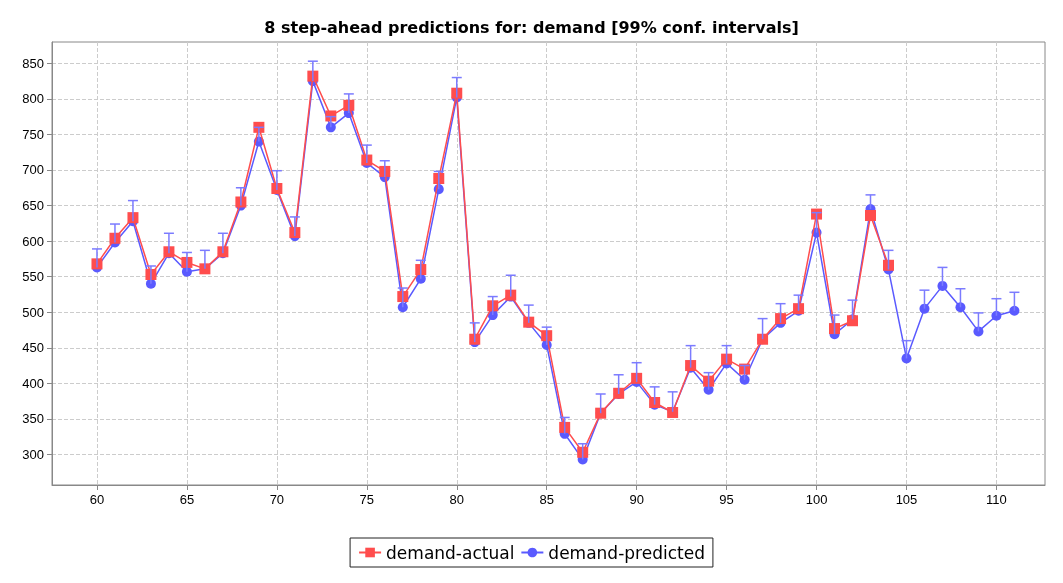 The image size is (1063, 583). Describe the element at coordinates (636, 499) in the screenshot. I see `x-tick-label: 90` at that location.